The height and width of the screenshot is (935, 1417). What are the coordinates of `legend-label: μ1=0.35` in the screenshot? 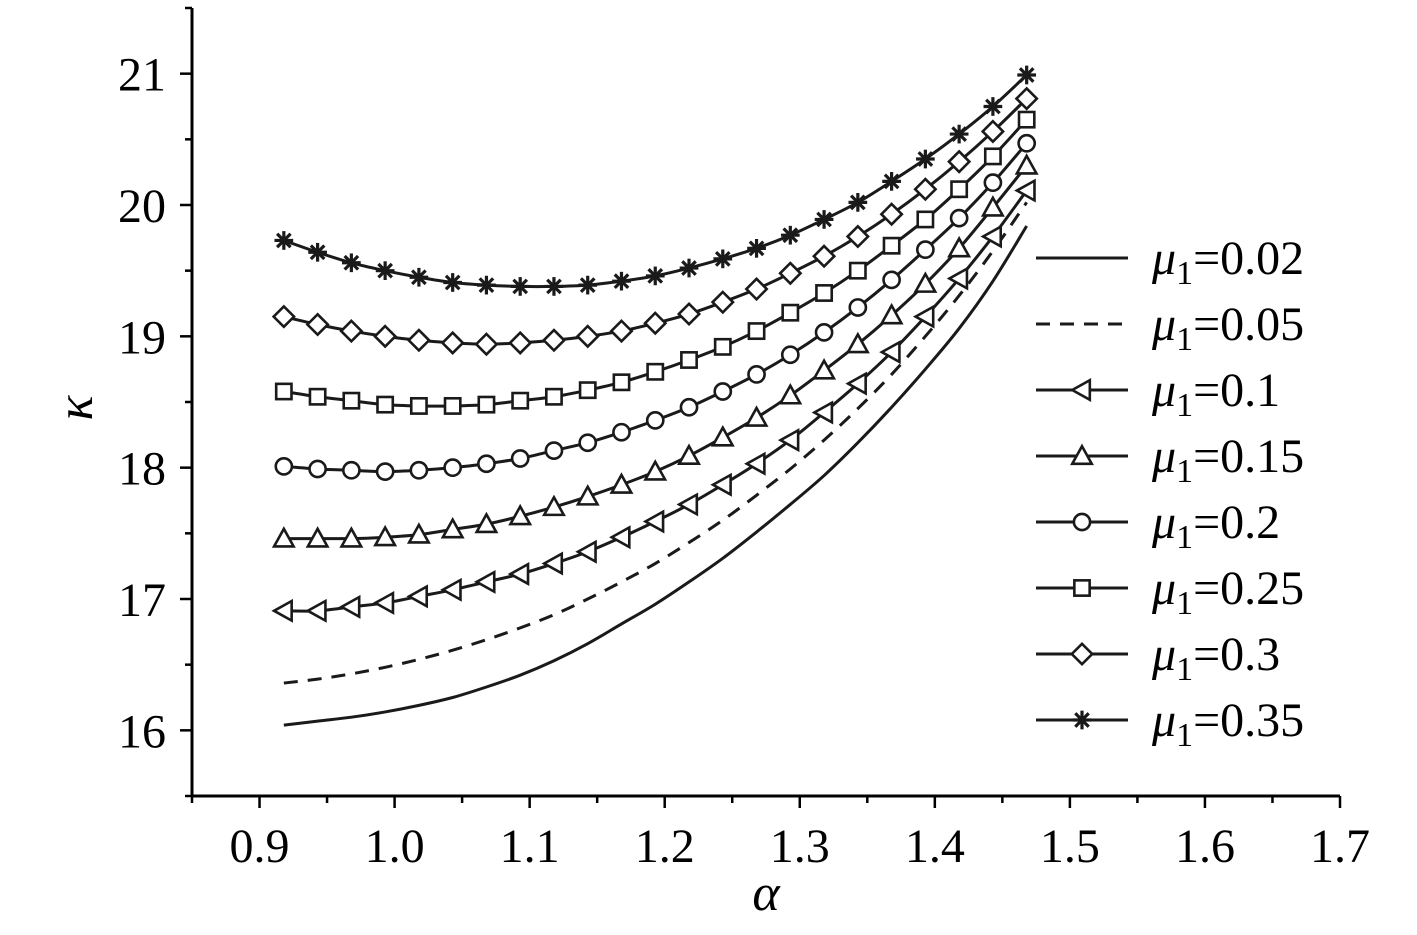 It's located at (1227, 724).